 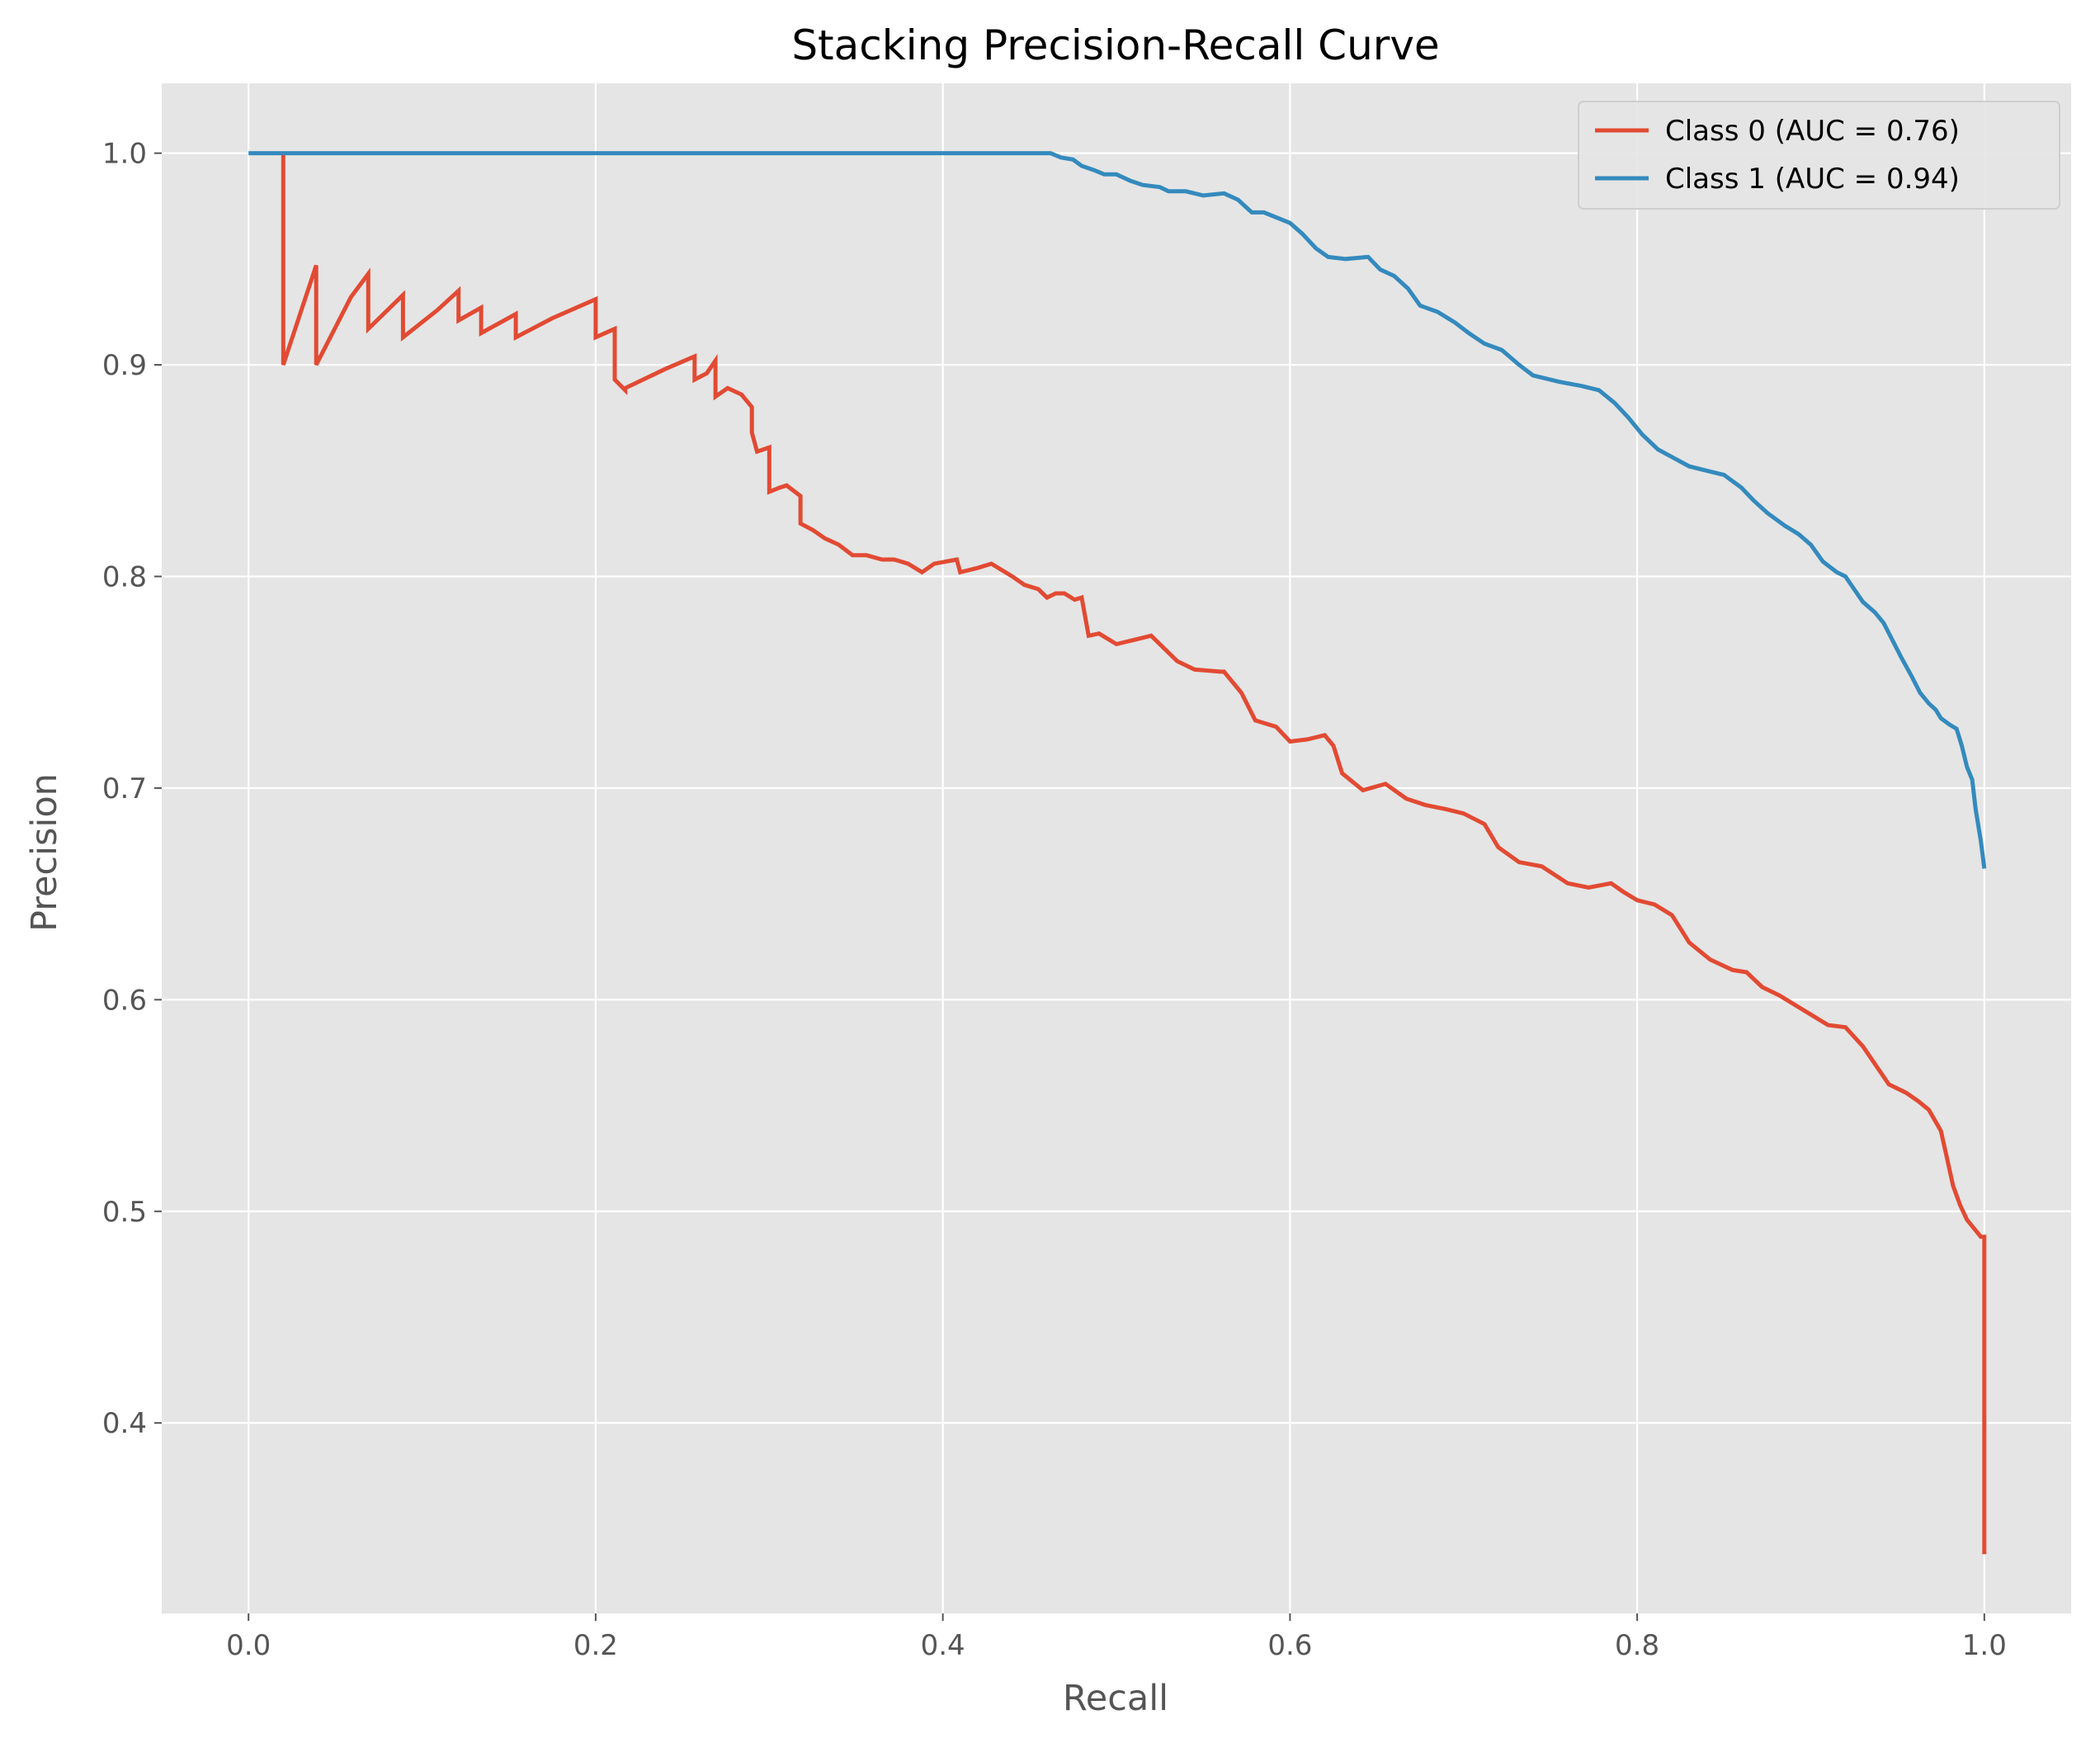 What do you see at coordinates (124, 1000) in the screenshot?
I see `y-tick-label: 0.6` at bounding box center [124, 1000].